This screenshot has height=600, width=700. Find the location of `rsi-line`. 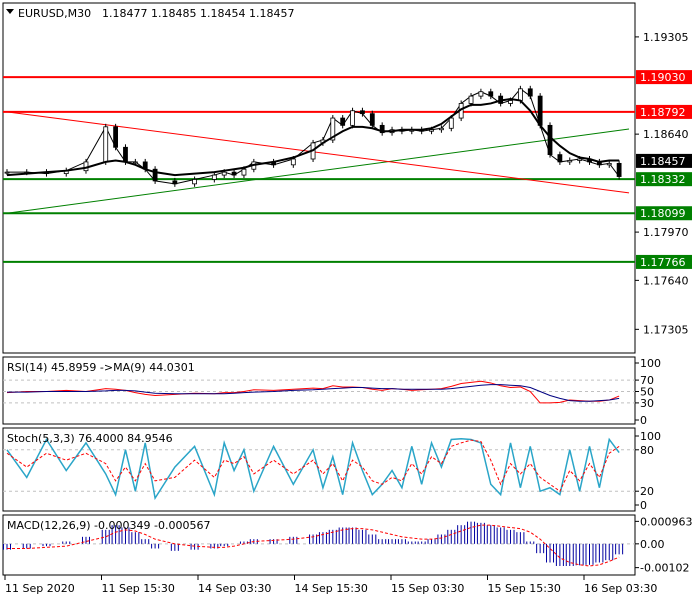

rsi-line is located at coordinates (313, 392).